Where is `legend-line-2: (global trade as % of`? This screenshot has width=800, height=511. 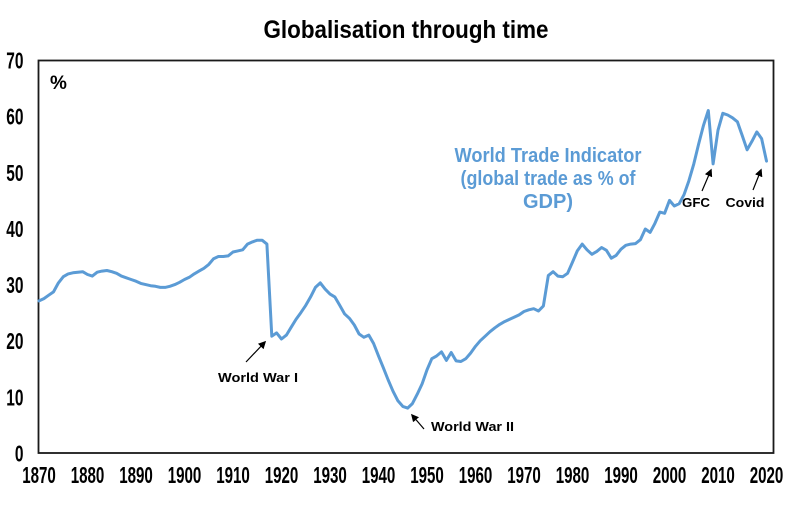 legend-line-2: (global trade as % of is located at coordinates (548, 179).